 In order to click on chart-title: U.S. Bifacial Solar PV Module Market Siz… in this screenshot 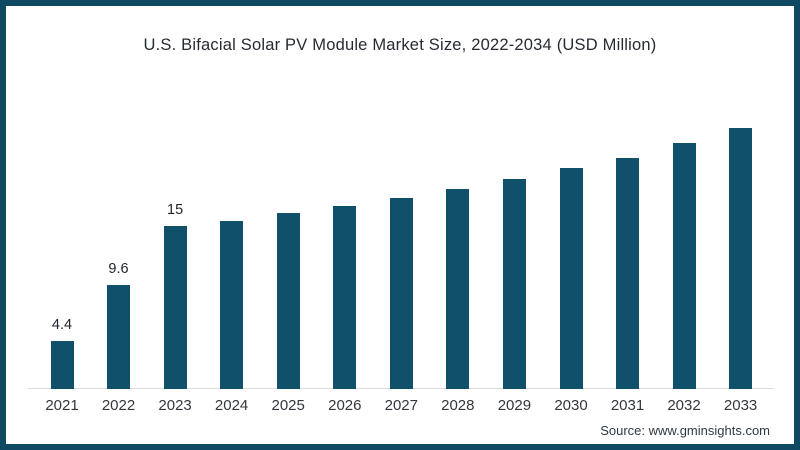, I will do `click(400, 45)`.